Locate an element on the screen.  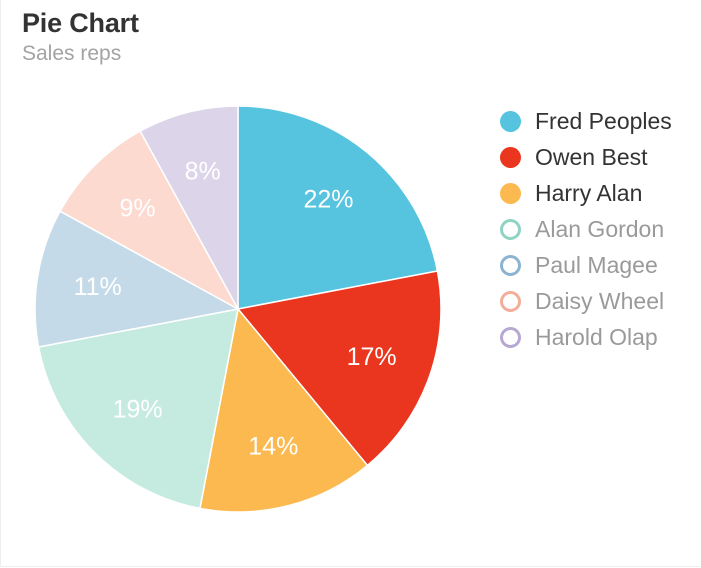
legend-label: Alan Gordon is located at coordinates (600, 228).